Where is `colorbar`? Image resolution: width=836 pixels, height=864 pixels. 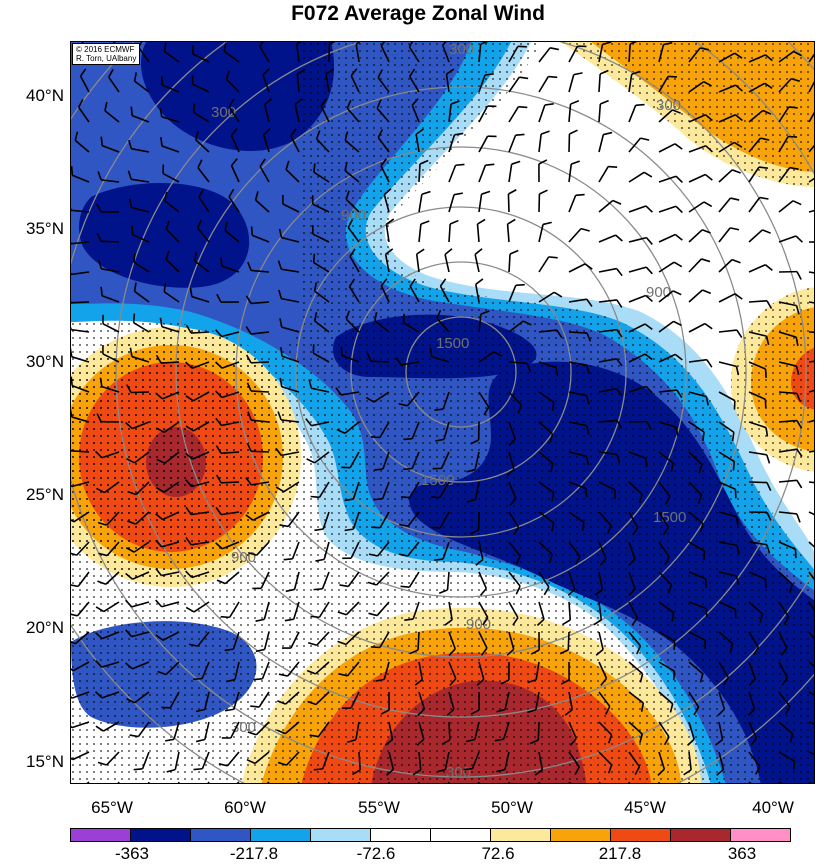
colorbar is located at coordinates (430, 835).